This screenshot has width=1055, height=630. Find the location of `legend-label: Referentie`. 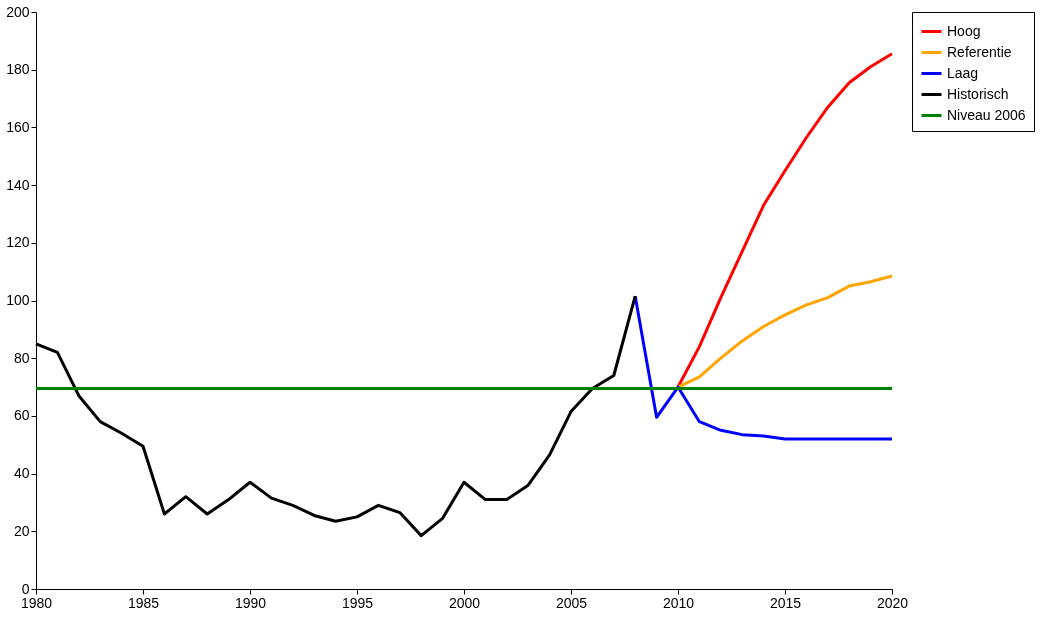

legend-label: Referentie is located at coordinates (979, 51).